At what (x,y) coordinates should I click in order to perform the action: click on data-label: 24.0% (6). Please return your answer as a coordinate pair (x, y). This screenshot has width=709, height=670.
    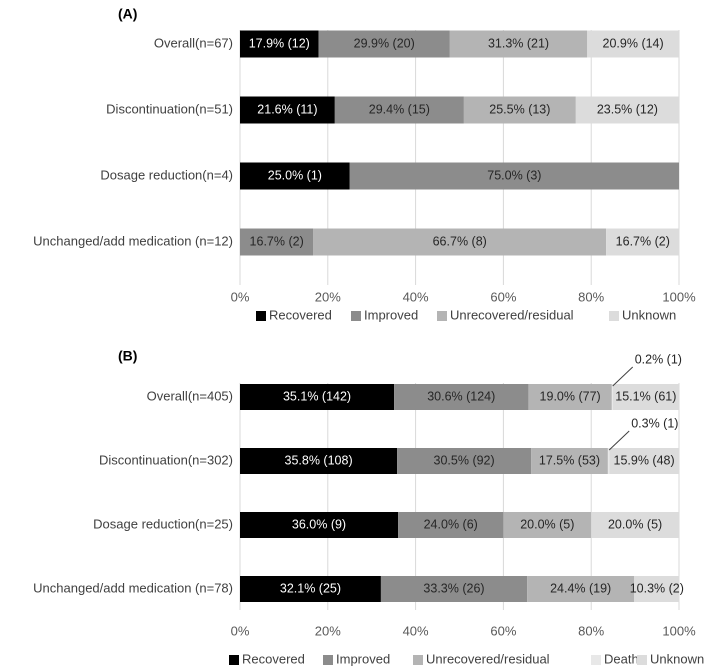
    Looking at the image, I should click on (451, 524).